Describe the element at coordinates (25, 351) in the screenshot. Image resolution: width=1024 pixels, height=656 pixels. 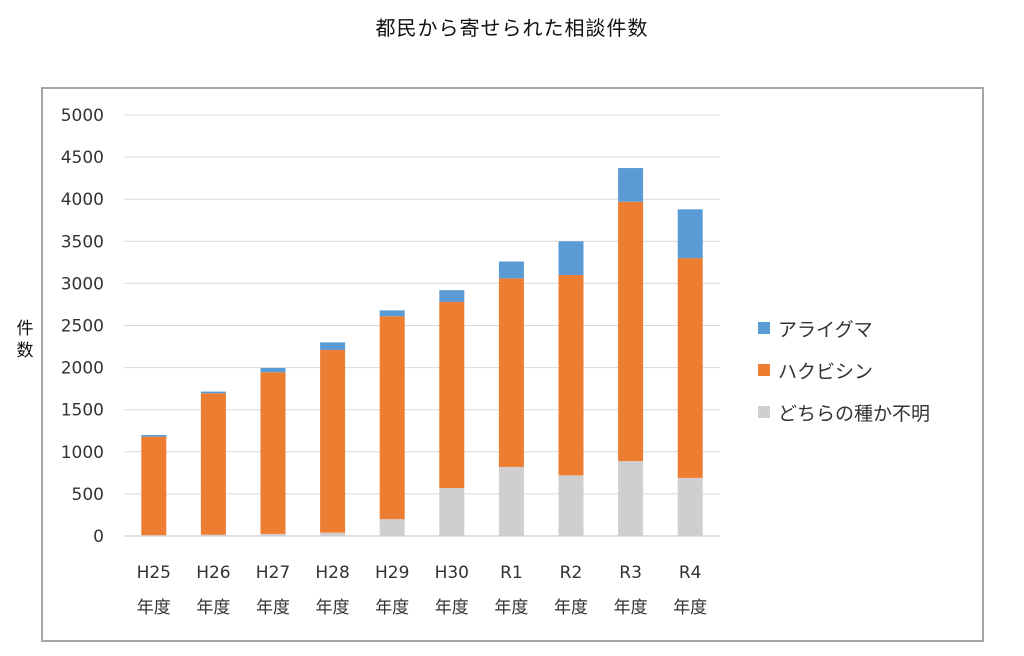
I see `y-axis-label-line-2: 数` at that location.